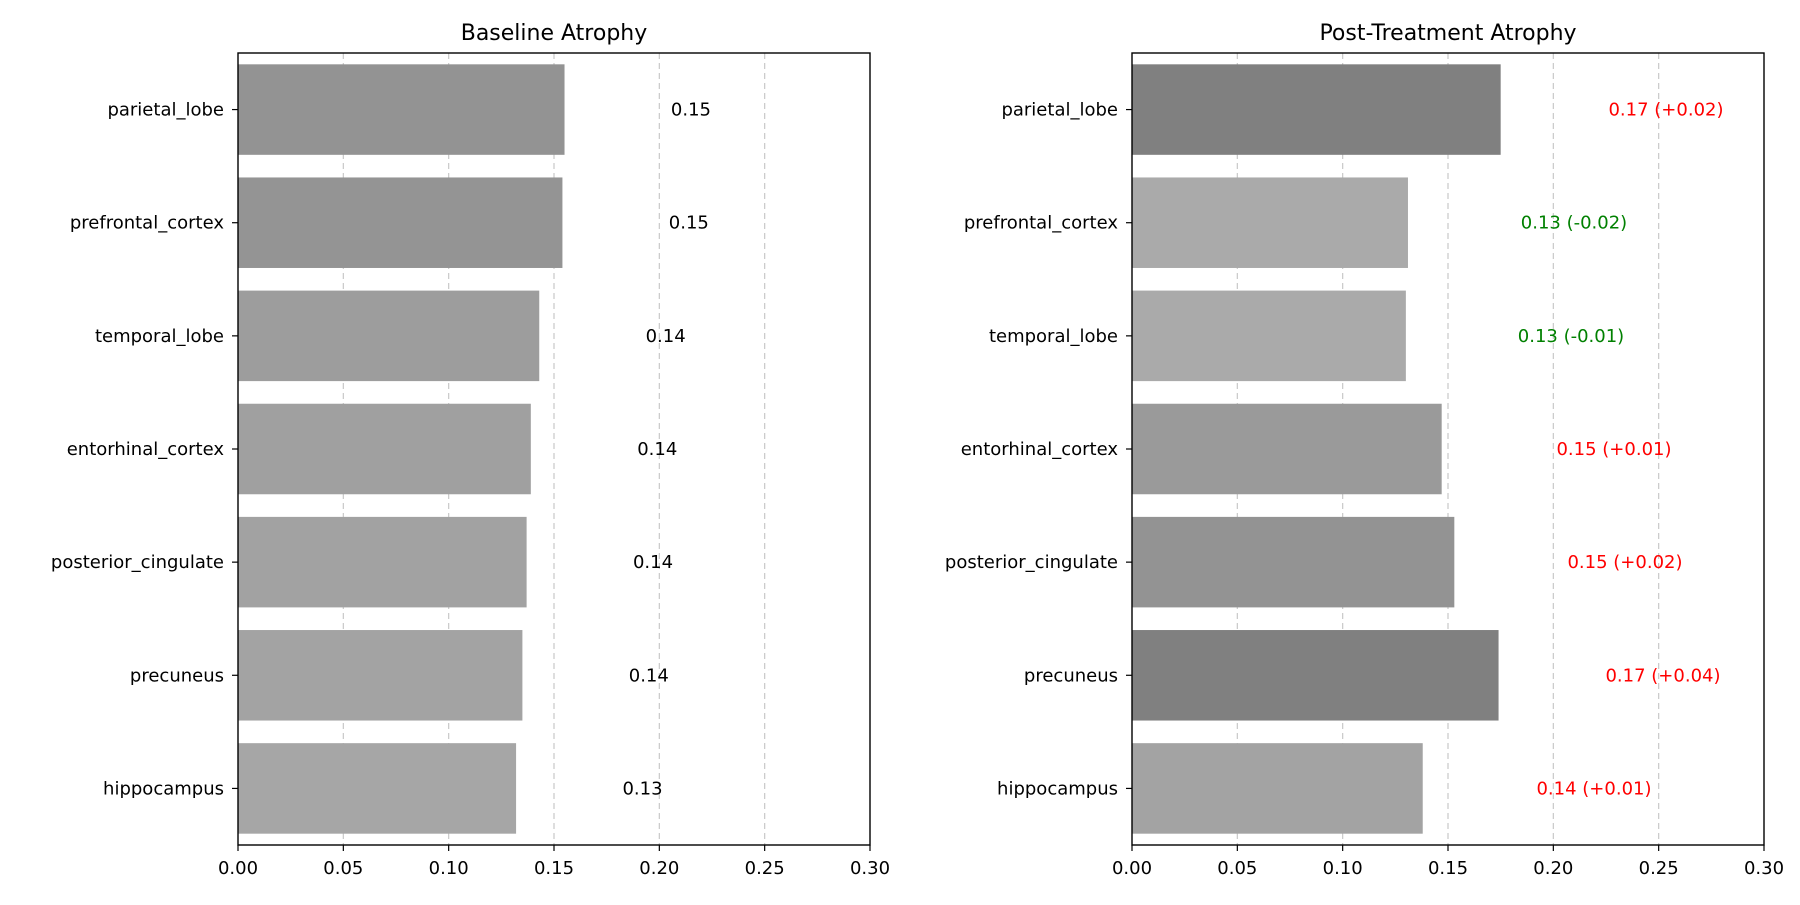 This screenshot has height=905, width=1800. What do you see at coordinates (1237, 868) in the screenshot?
I see `post-treatment-xtick-label: 0.05` at bounding box center [1237, 868].